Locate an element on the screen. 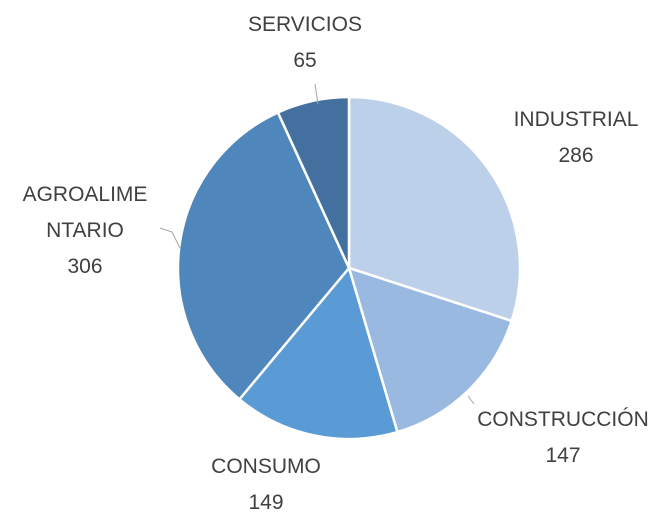 This screenshot has width=659, height=514. data-label: AGROALIMENTARIO 306 is located at coordinates (85, 231).